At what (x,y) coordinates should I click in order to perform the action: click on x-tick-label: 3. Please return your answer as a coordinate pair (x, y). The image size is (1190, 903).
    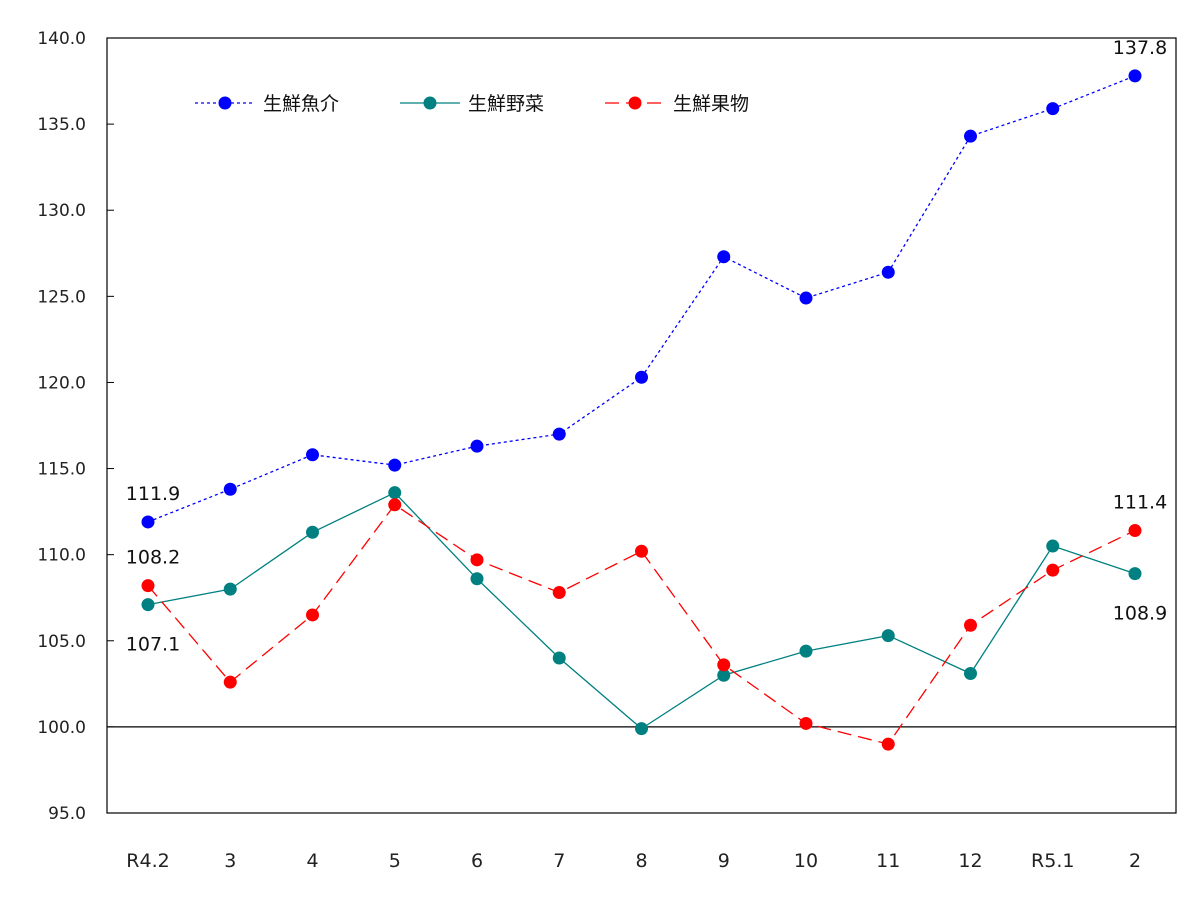
    Looking at the image, I should click on (230, 861).